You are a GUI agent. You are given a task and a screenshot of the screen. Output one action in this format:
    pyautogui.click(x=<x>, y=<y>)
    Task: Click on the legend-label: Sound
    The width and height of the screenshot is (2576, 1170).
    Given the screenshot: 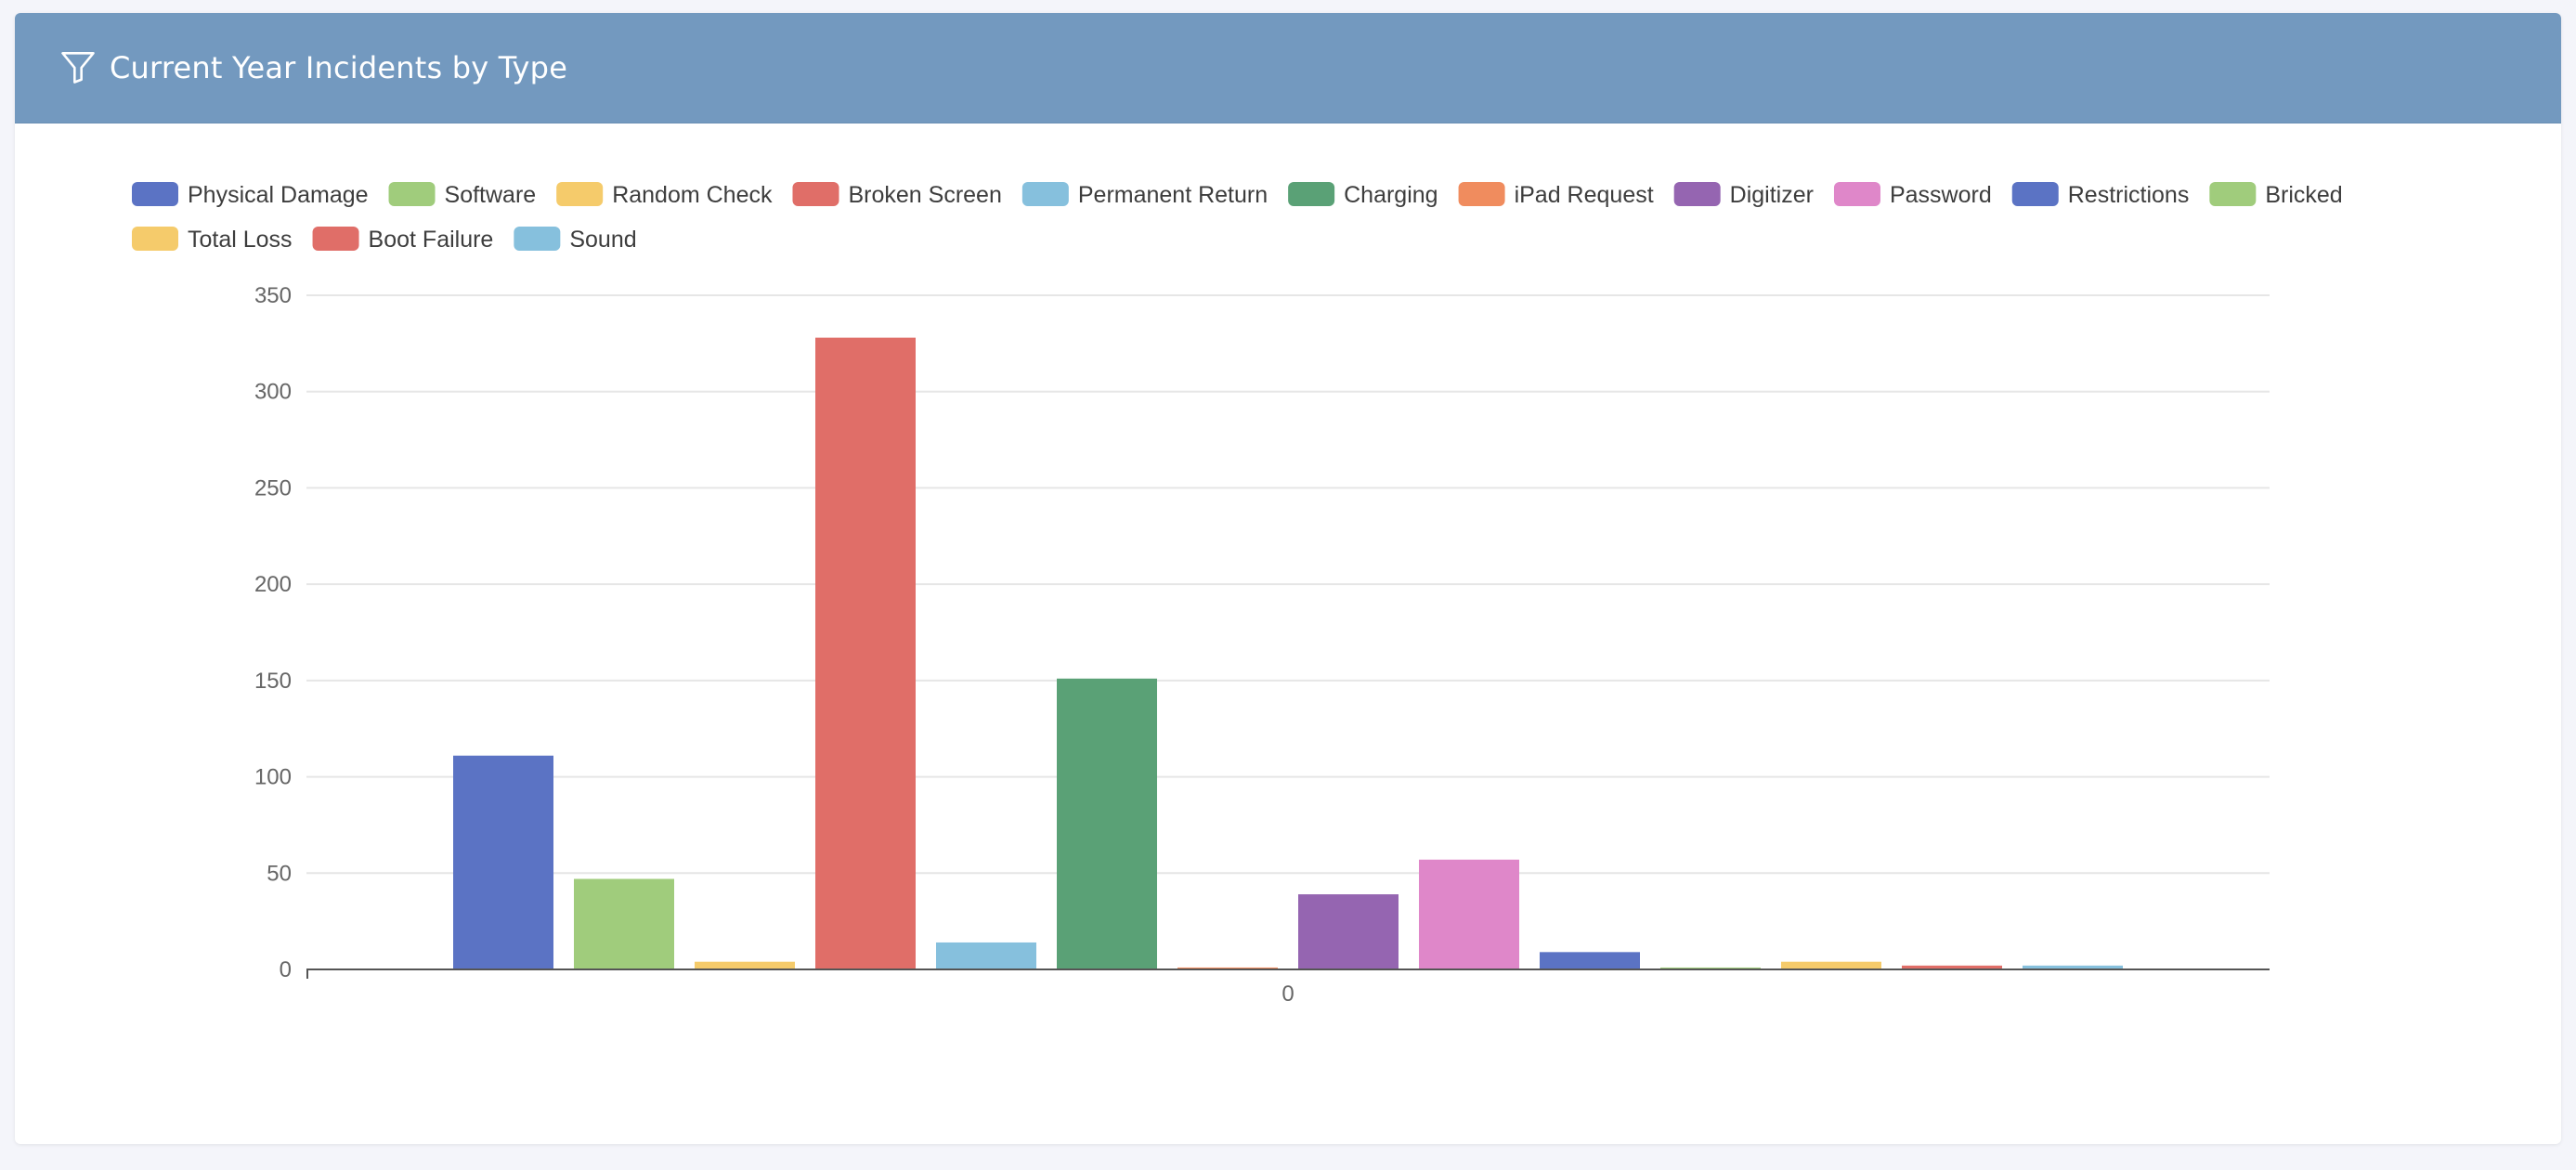 What is the action you would take?
    pyautogui.click(x=602, y=240)
    